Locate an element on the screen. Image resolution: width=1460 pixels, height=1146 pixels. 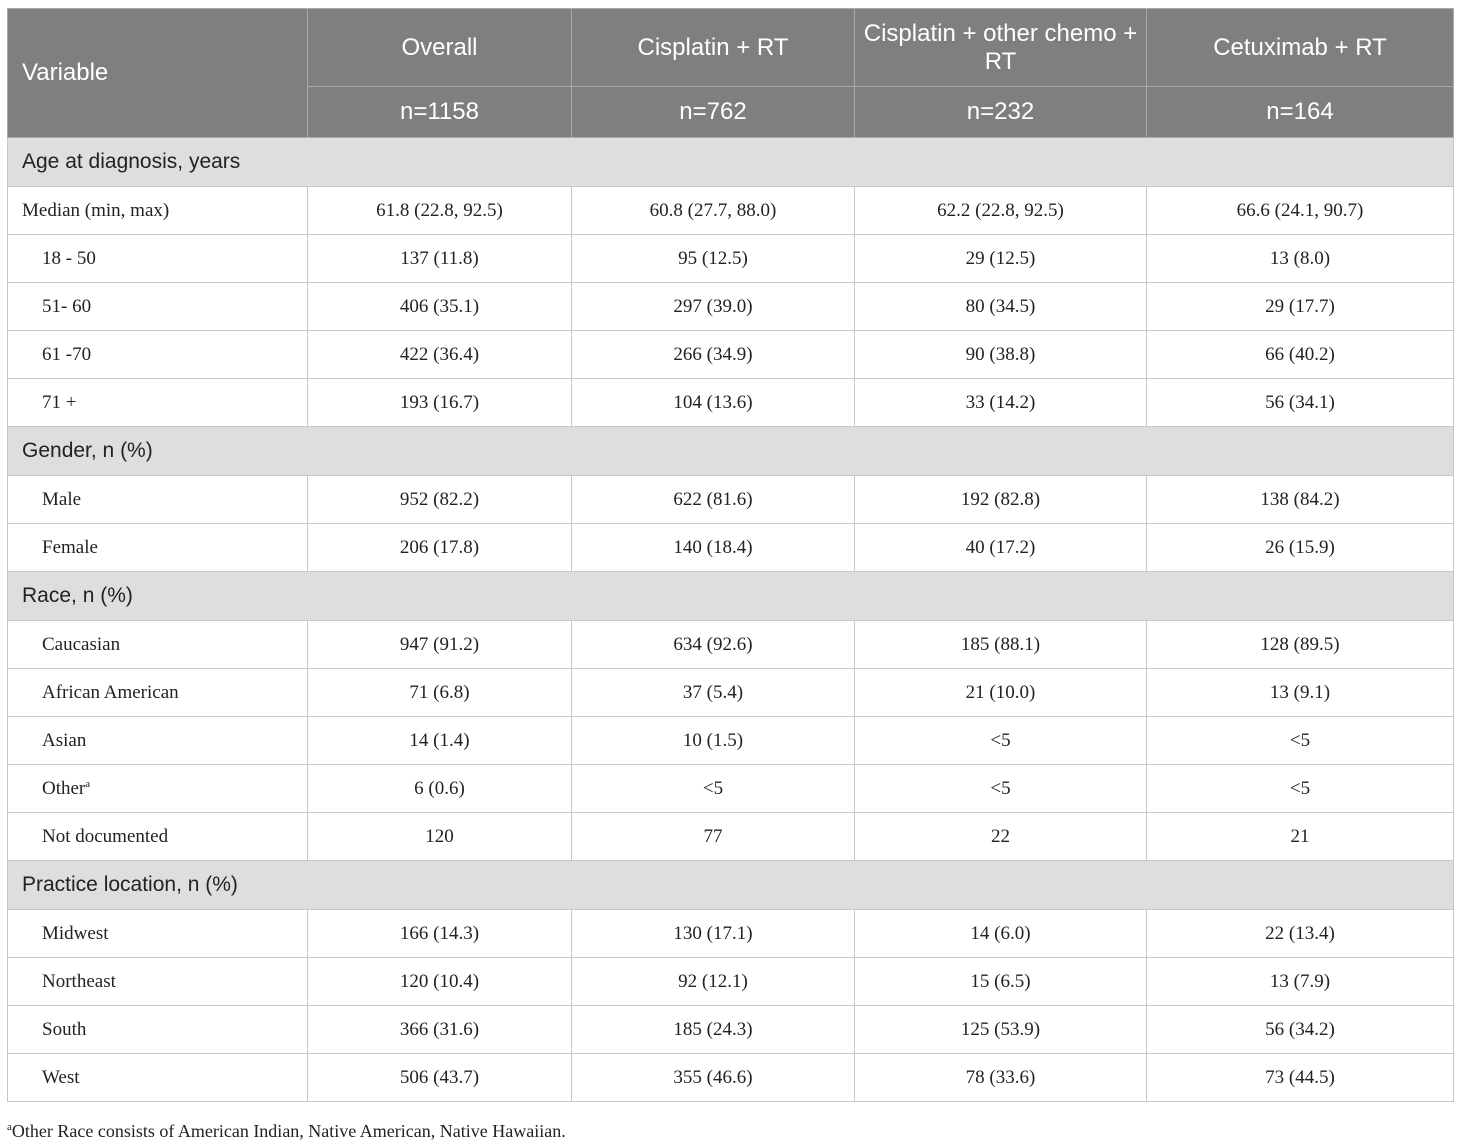
cell-value: 140 (18.4) is located at coordinates (713, 547).